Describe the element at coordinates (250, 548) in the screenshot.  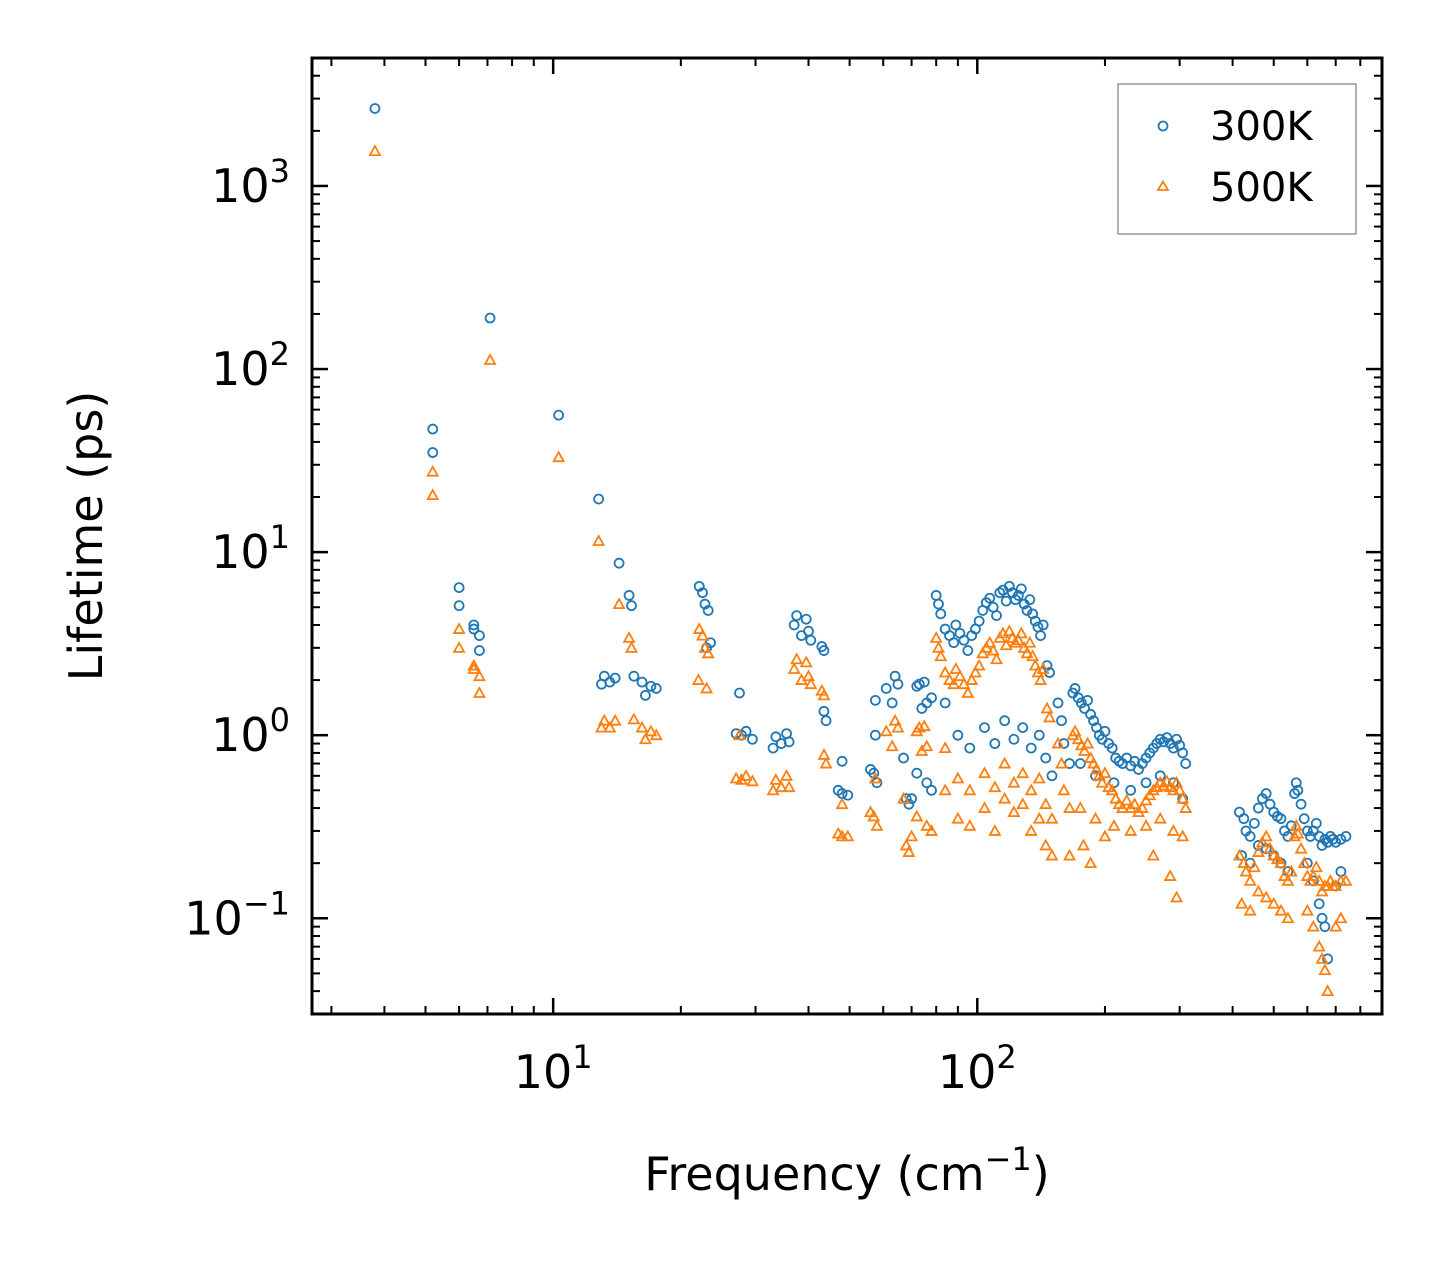
I see `y-tick-label: 10¹` at that location.